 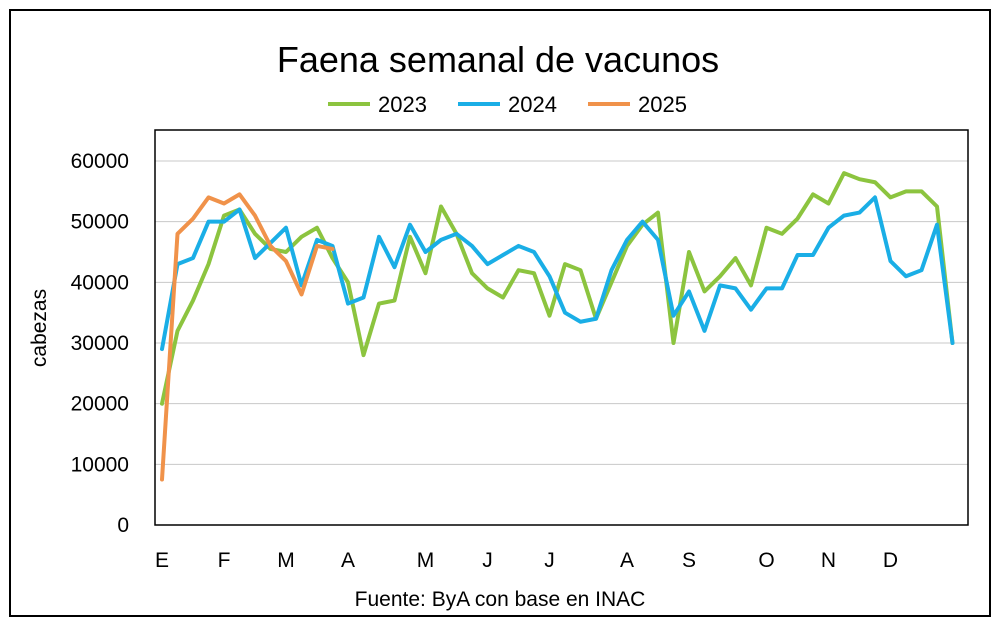 I want to click on x-tick-label: N, so click(x=828, y=560).